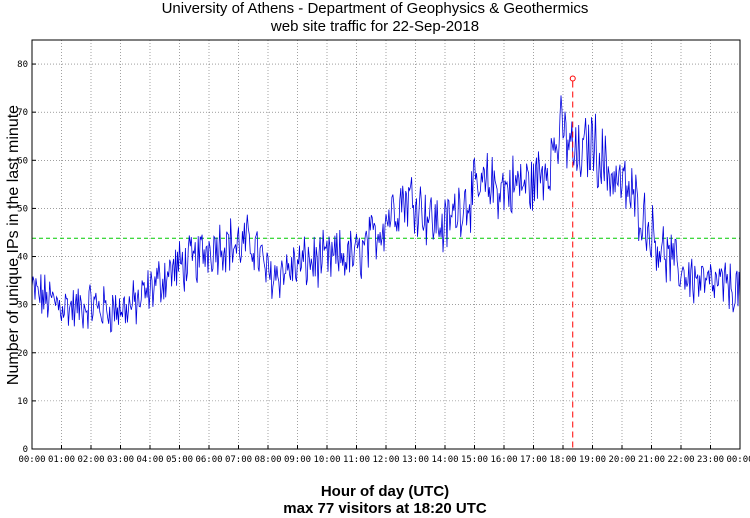 The height and width of the screenshot is (518, 750). What do you see at coordinates (474, 460) in the screenshot?
I see `x-tick-label: 15:00` at bounding box center [474, 460].